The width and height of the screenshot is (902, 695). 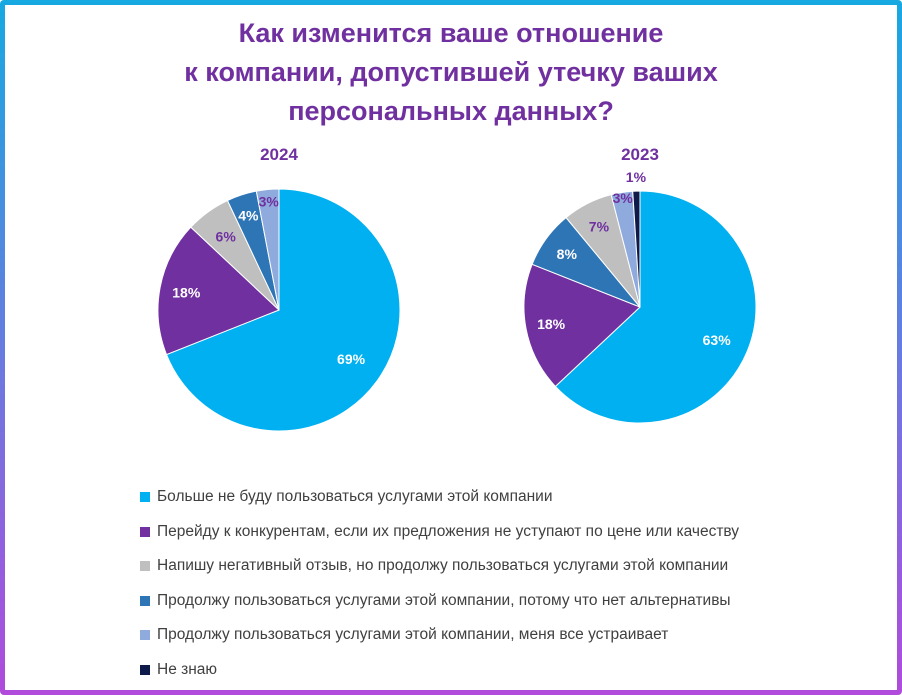 I want to click on data-label: 8%, so click(x=567, y=254).